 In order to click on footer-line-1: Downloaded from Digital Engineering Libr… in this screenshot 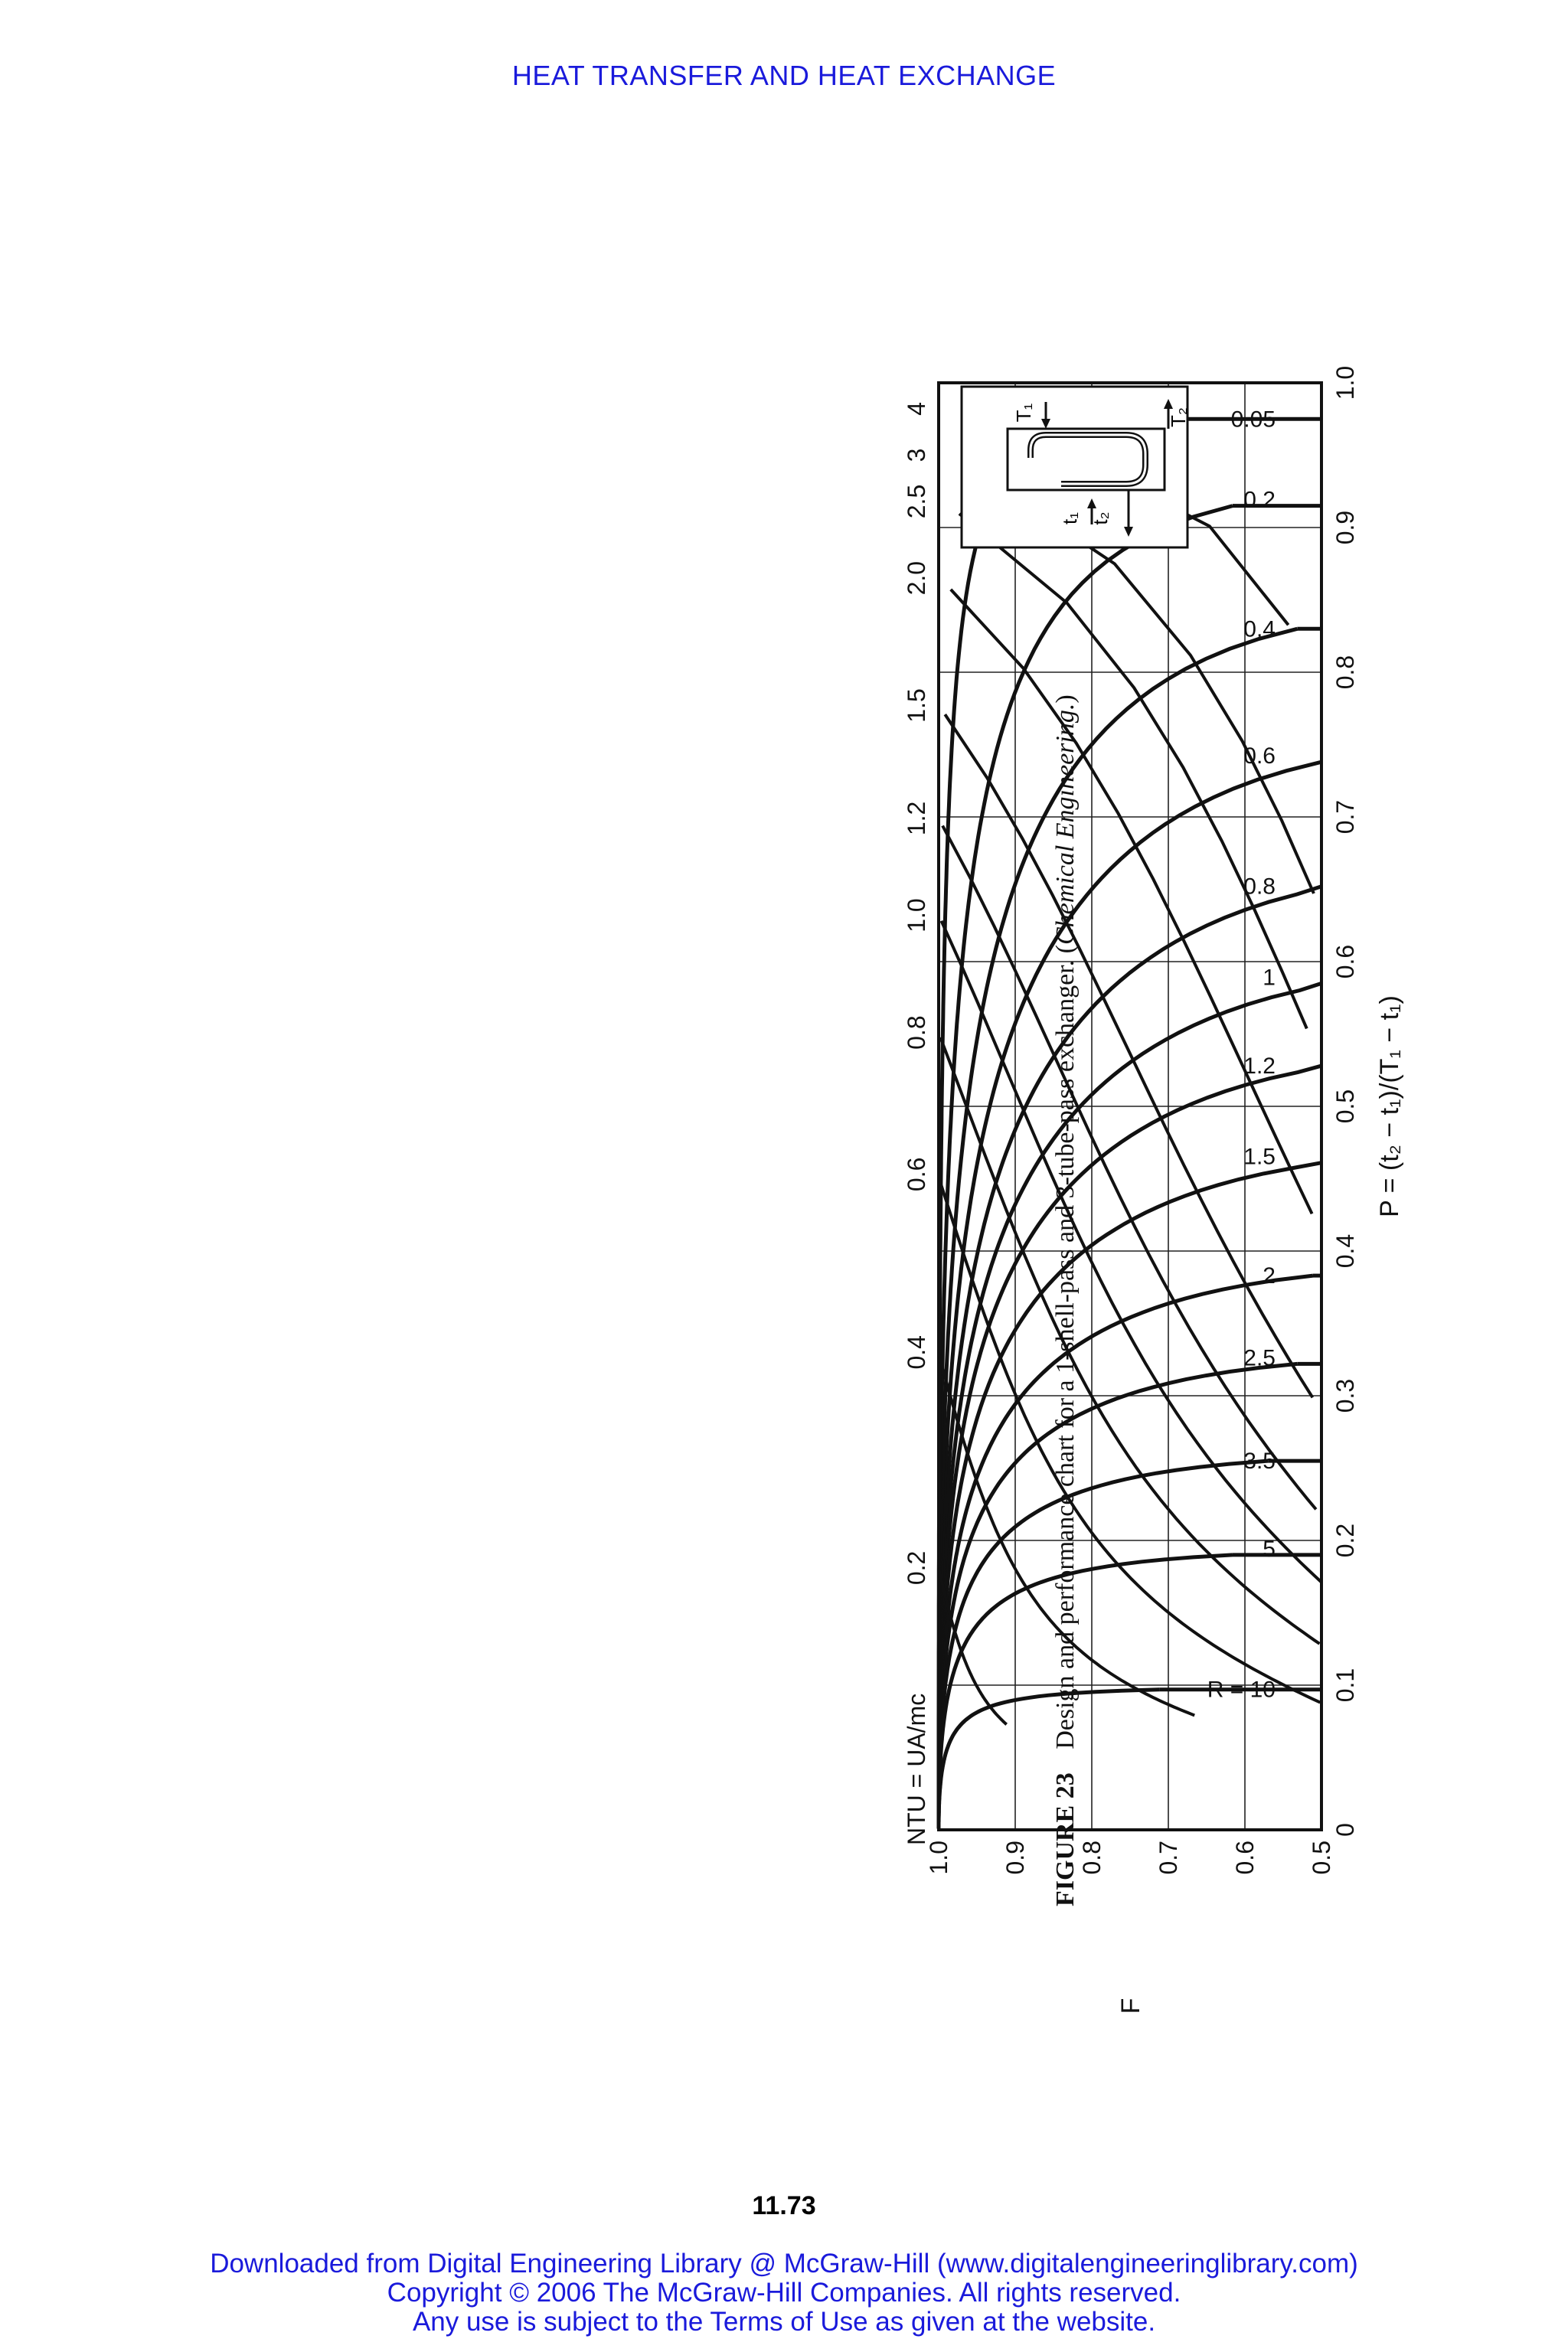, I will do `click(784, 2263)`.